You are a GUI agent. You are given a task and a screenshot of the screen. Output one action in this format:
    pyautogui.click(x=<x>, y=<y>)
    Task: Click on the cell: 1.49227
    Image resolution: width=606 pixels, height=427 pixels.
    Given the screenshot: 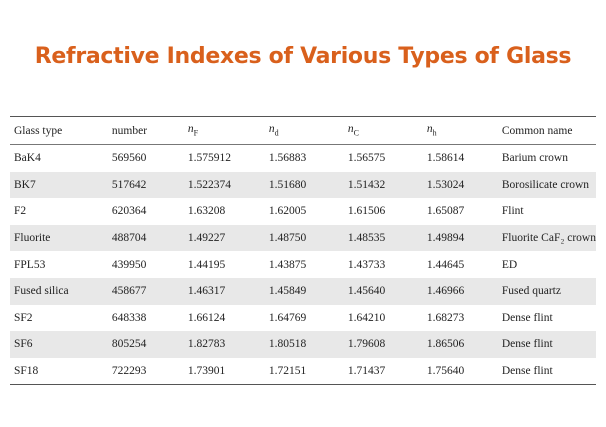 What is the action you would take?
    pyautogui.click(x=206, y=238)
    